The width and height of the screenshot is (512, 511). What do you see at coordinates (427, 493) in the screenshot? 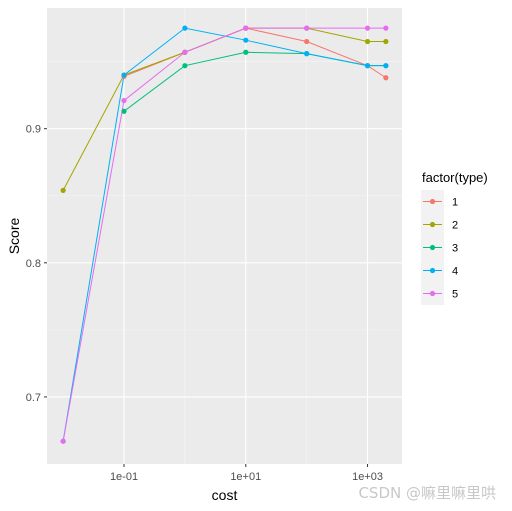
I see `watermark: CSDN @嘛里嘛里哄` at bounding box center [427, 493].